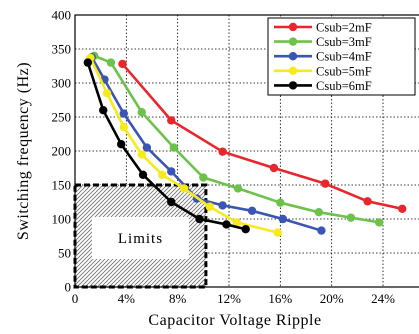  What do you see at coordinates (68, 287) in the screenshot?
I see `y-tick-label: 0` at bounding box center [68, 287].